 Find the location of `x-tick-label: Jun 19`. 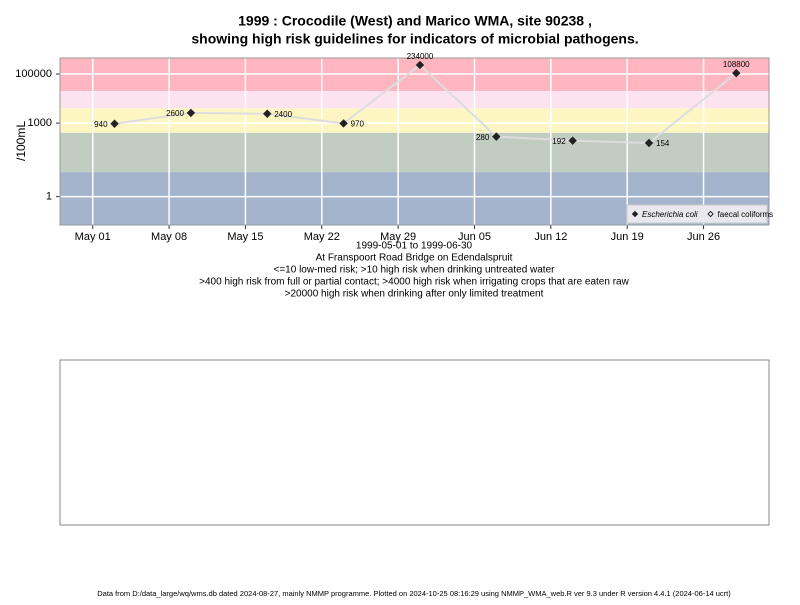

x-tick-label: Jun 19 is located at coordinates (627, 237).